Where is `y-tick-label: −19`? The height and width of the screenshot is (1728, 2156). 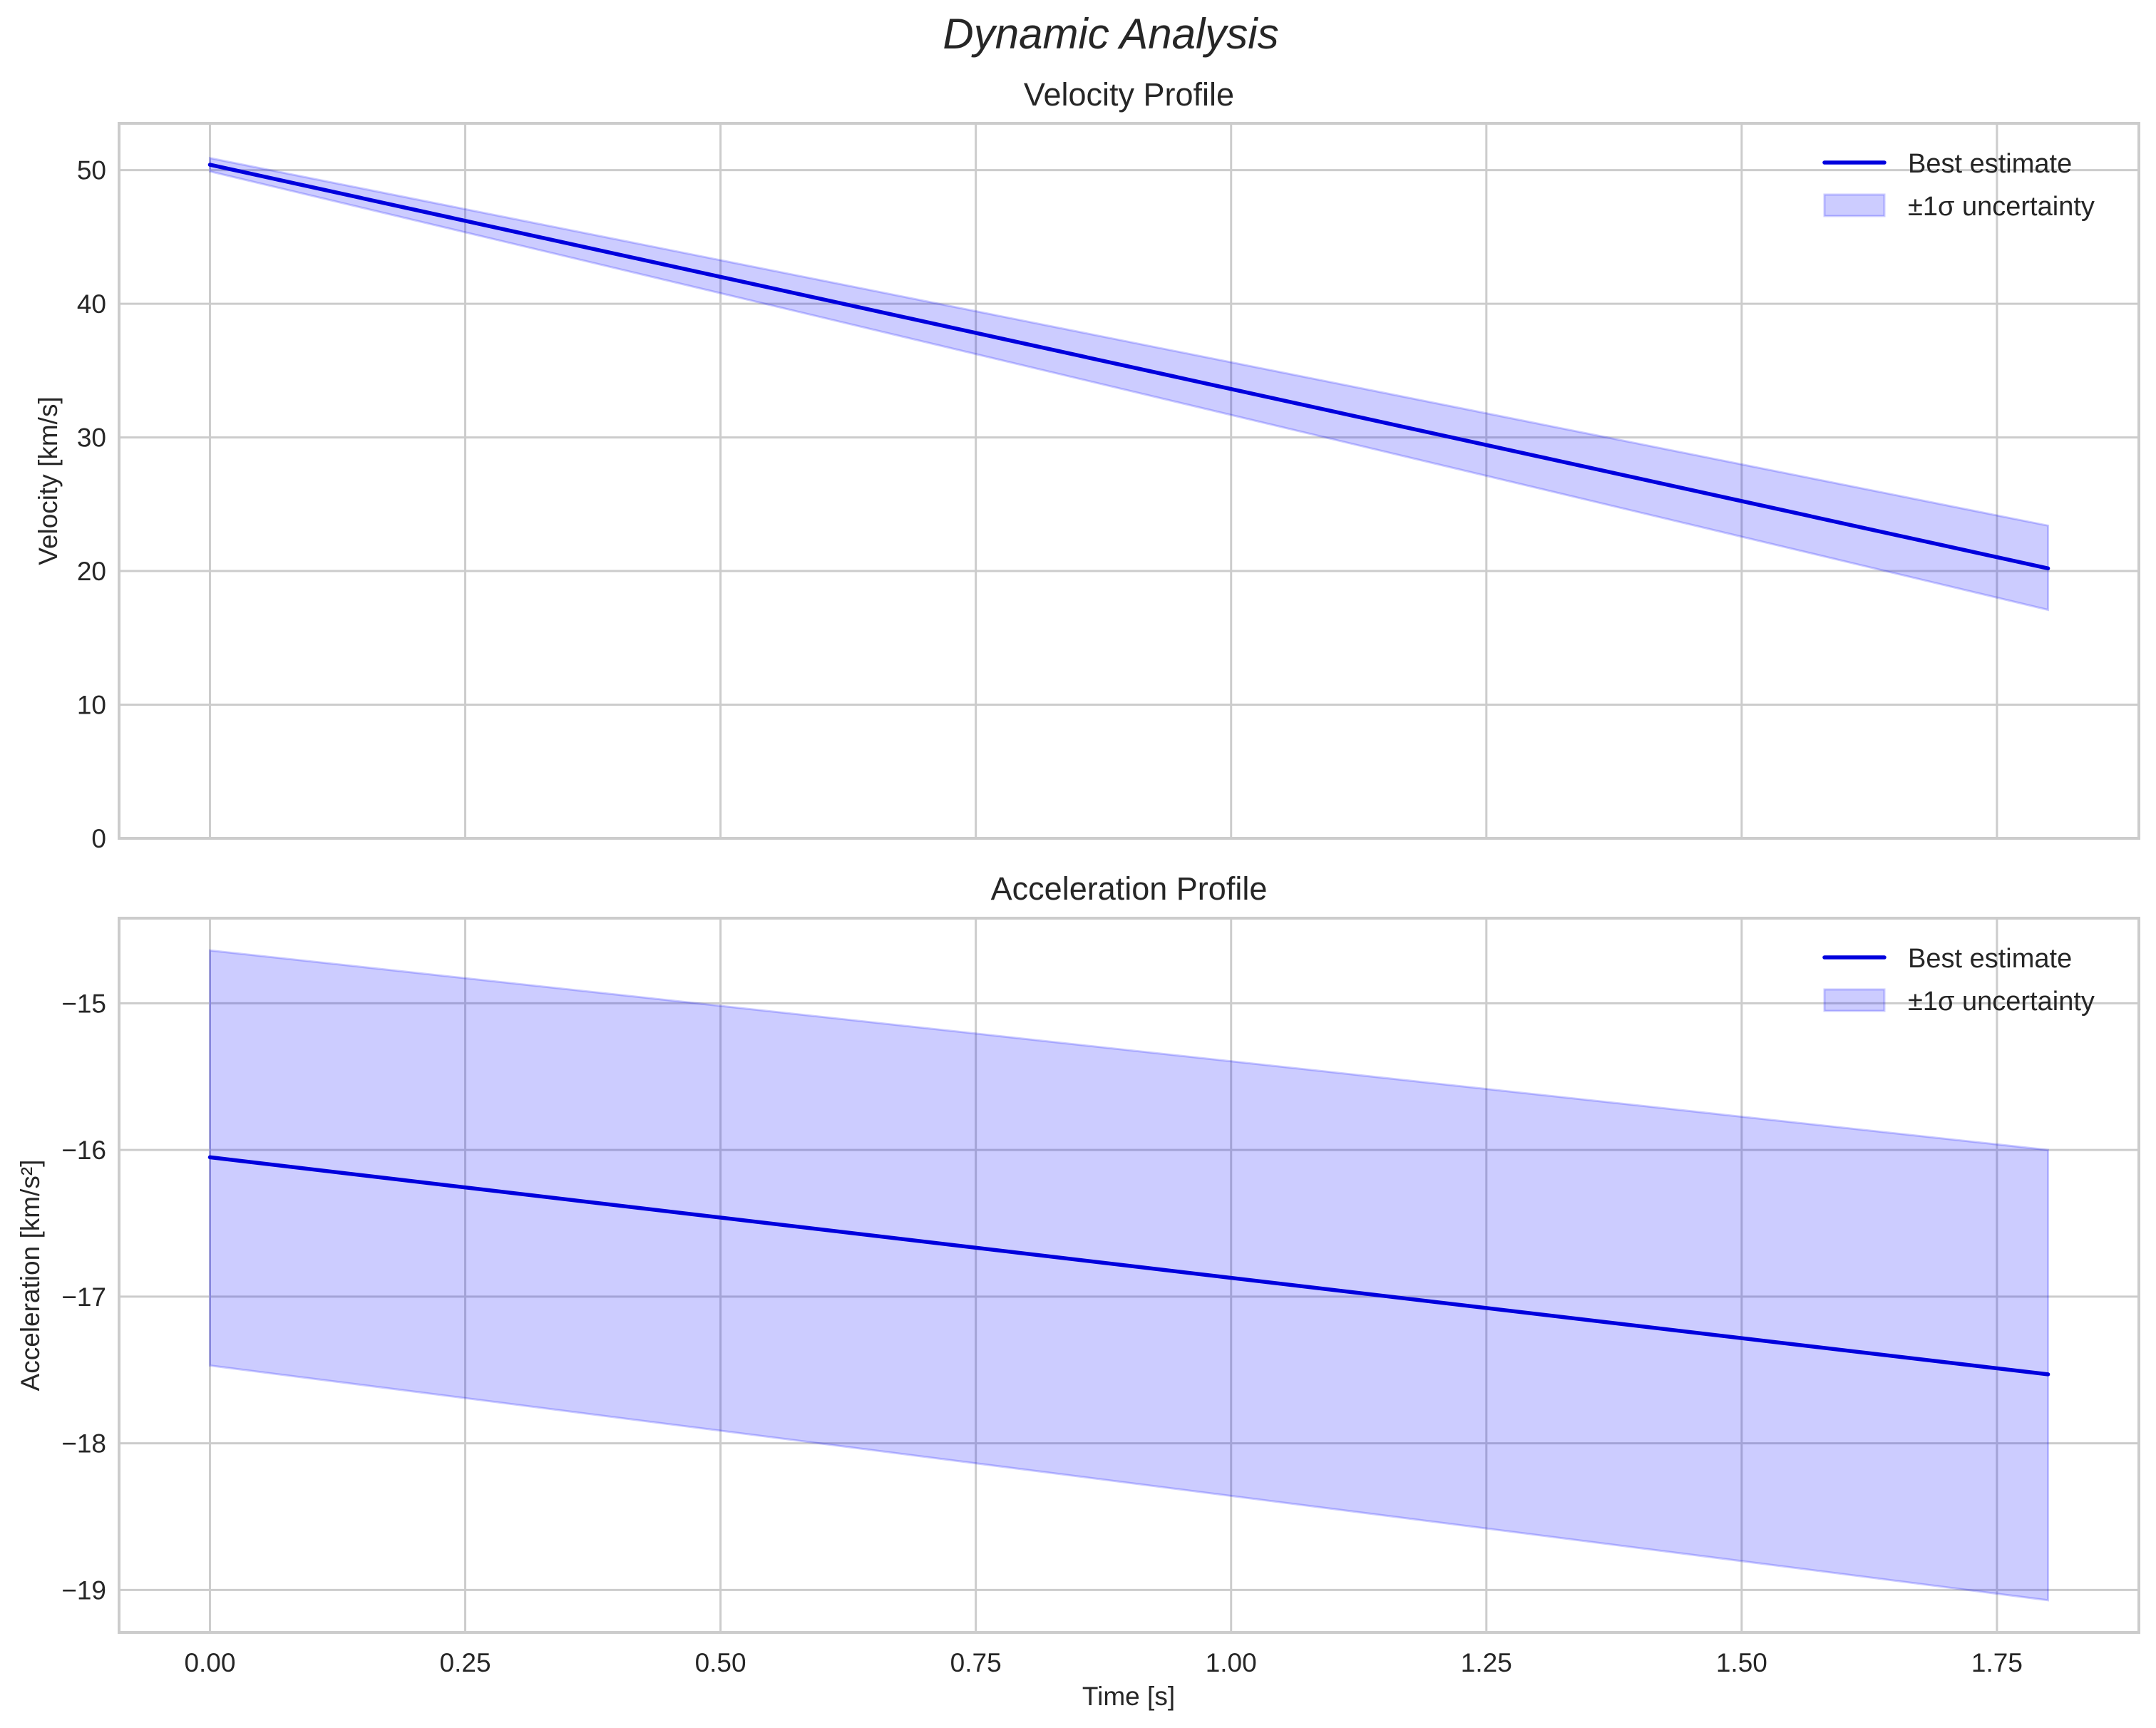
y-tick-label: −19 is located at coordinates (83, 1590).